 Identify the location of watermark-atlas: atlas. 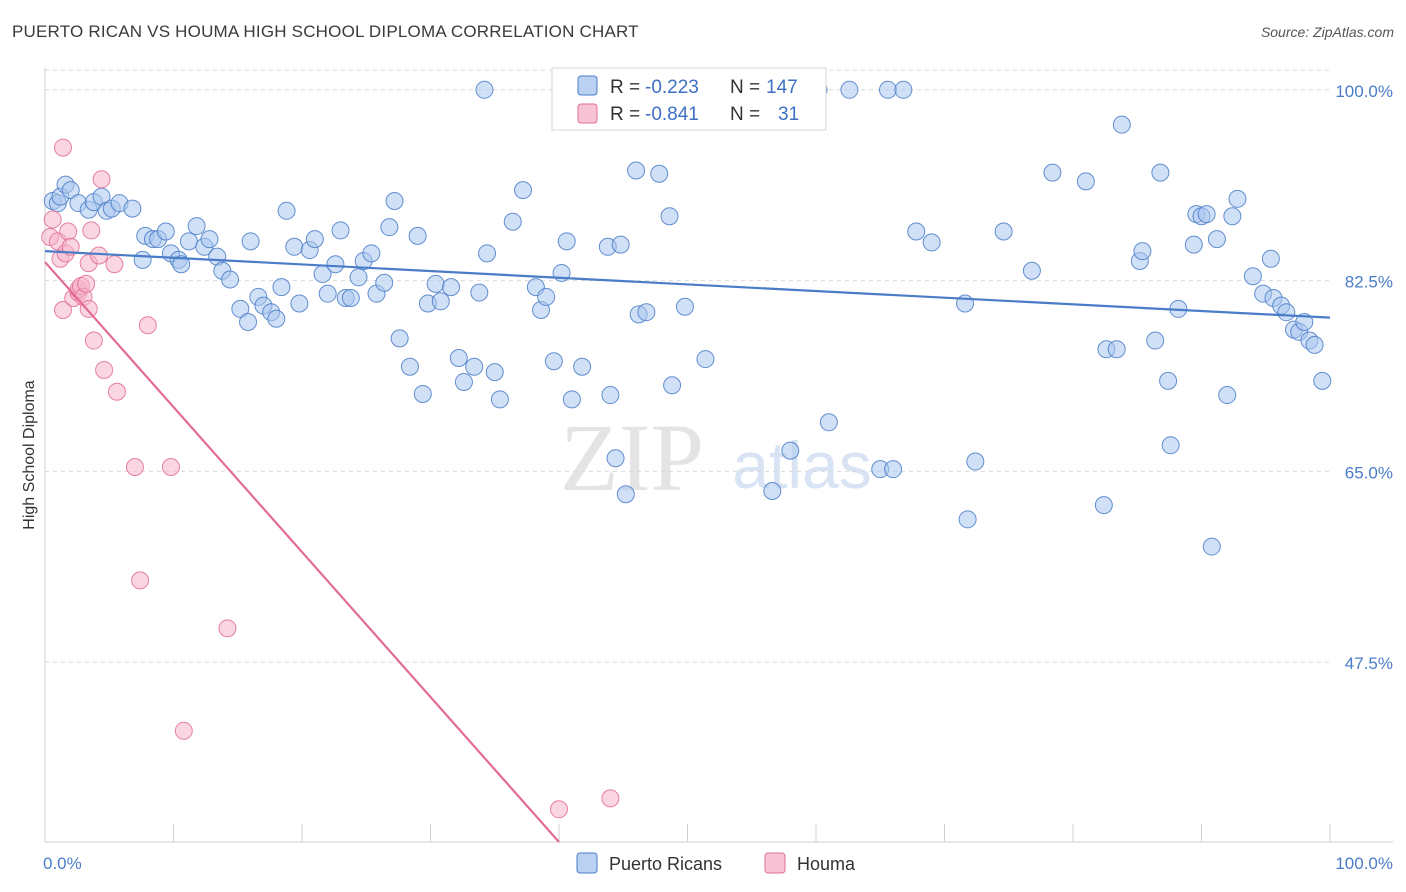
(801, 465).